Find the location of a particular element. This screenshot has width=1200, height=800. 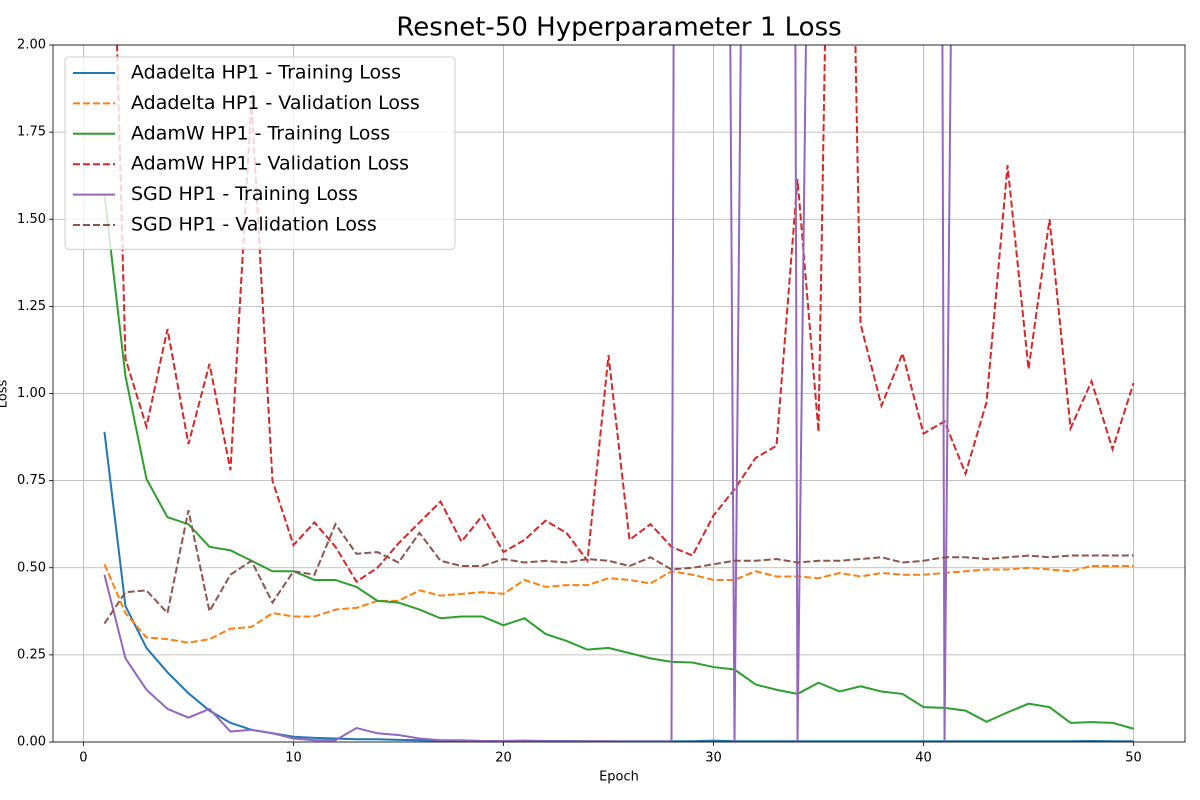

y-tick-label: 0.50 is located at coordinates (31, 567).